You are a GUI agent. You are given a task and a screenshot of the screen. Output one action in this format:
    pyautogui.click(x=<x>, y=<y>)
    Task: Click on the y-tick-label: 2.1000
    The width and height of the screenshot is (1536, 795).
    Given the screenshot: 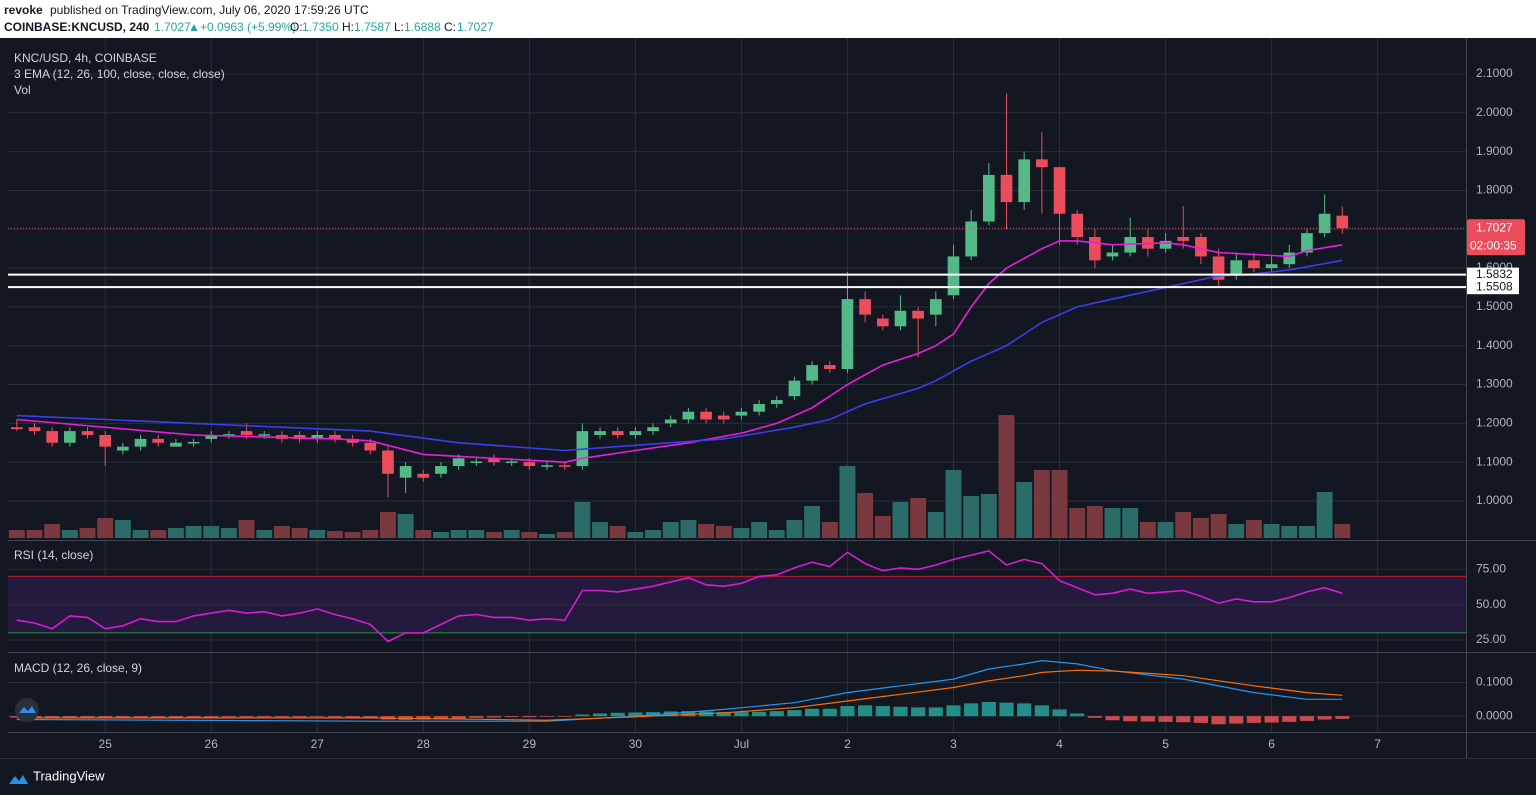 What is the action you would take?
    pyautogui.click(x=1494, y=73)
    